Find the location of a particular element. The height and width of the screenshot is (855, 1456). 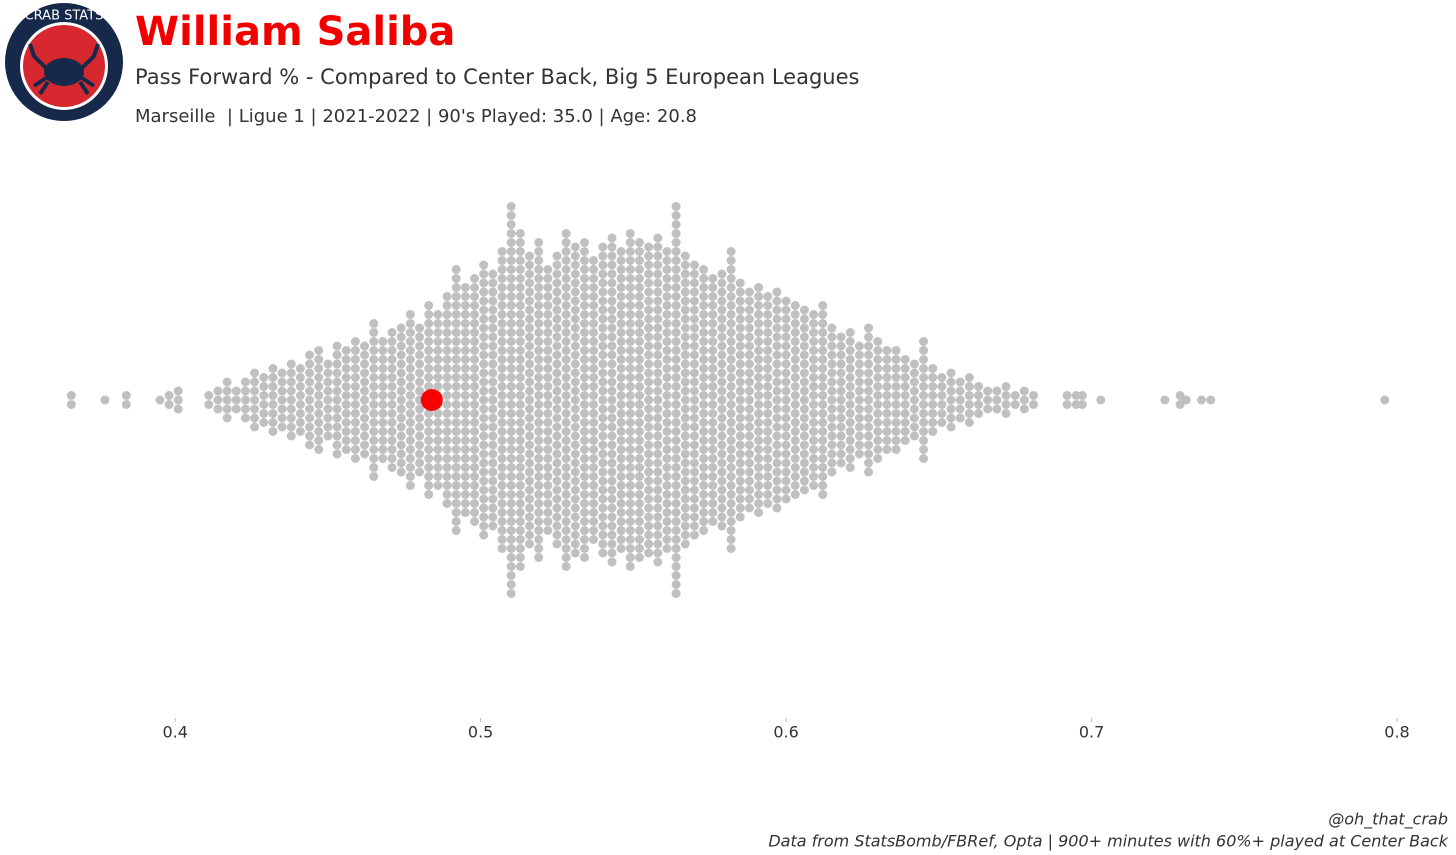

logo-legs is located at coordinates (64, 69).